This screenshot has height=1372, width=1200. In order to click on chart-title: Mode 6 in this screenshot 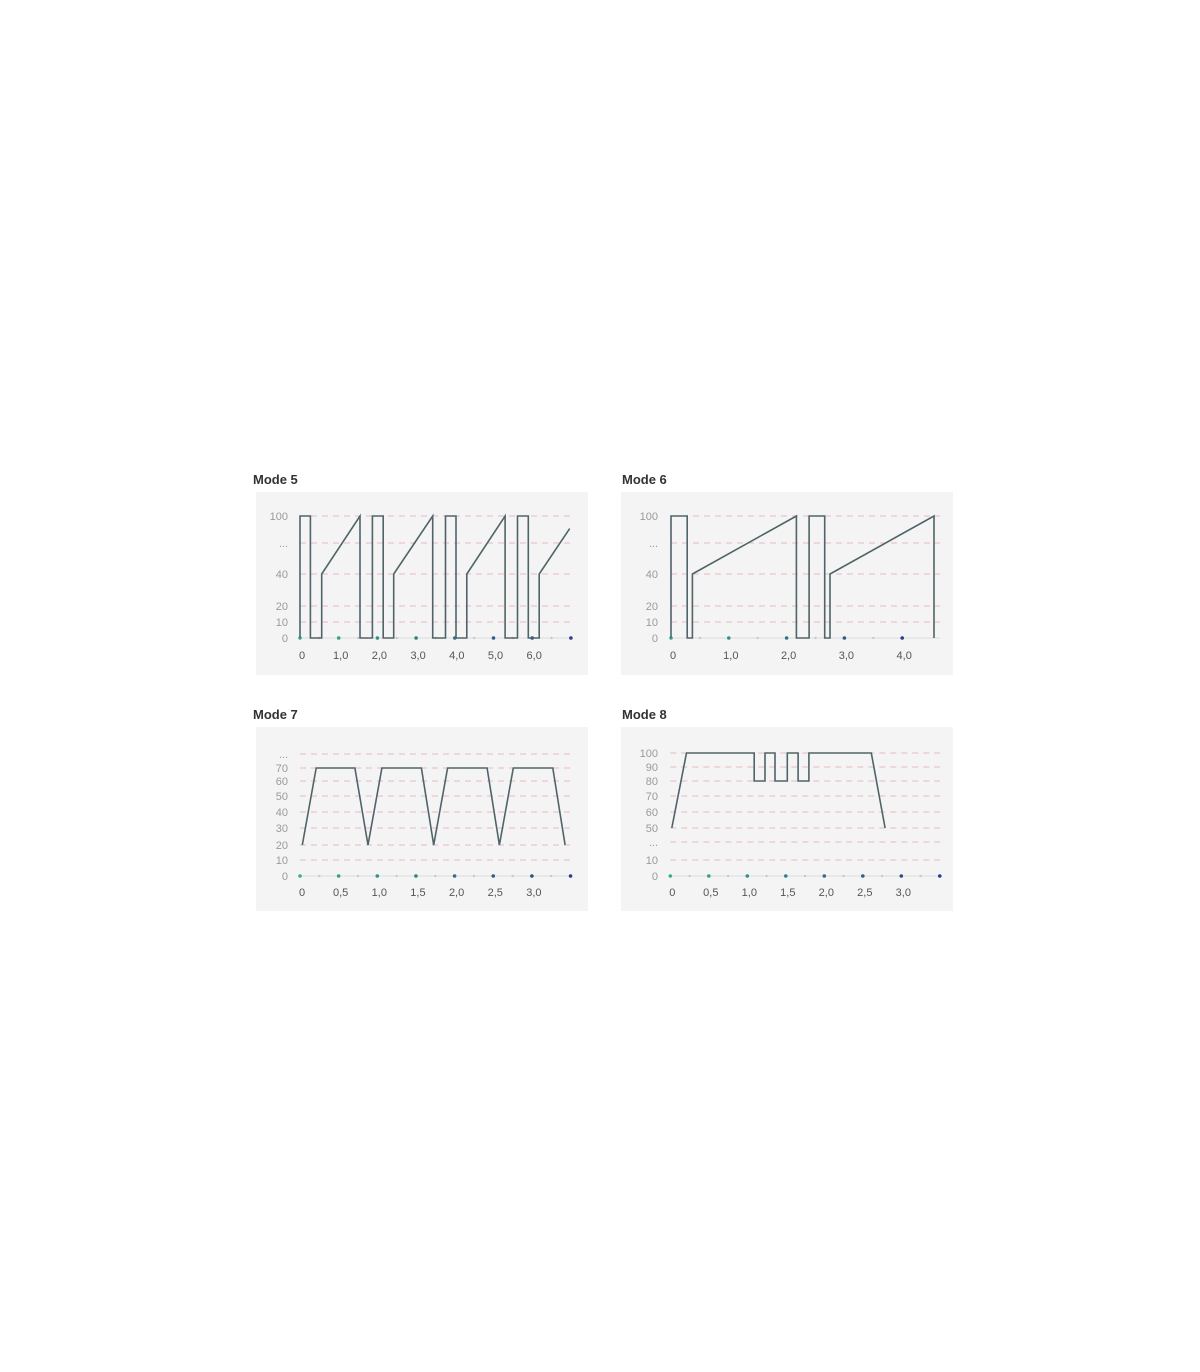, I will do `click(644, 479)`.